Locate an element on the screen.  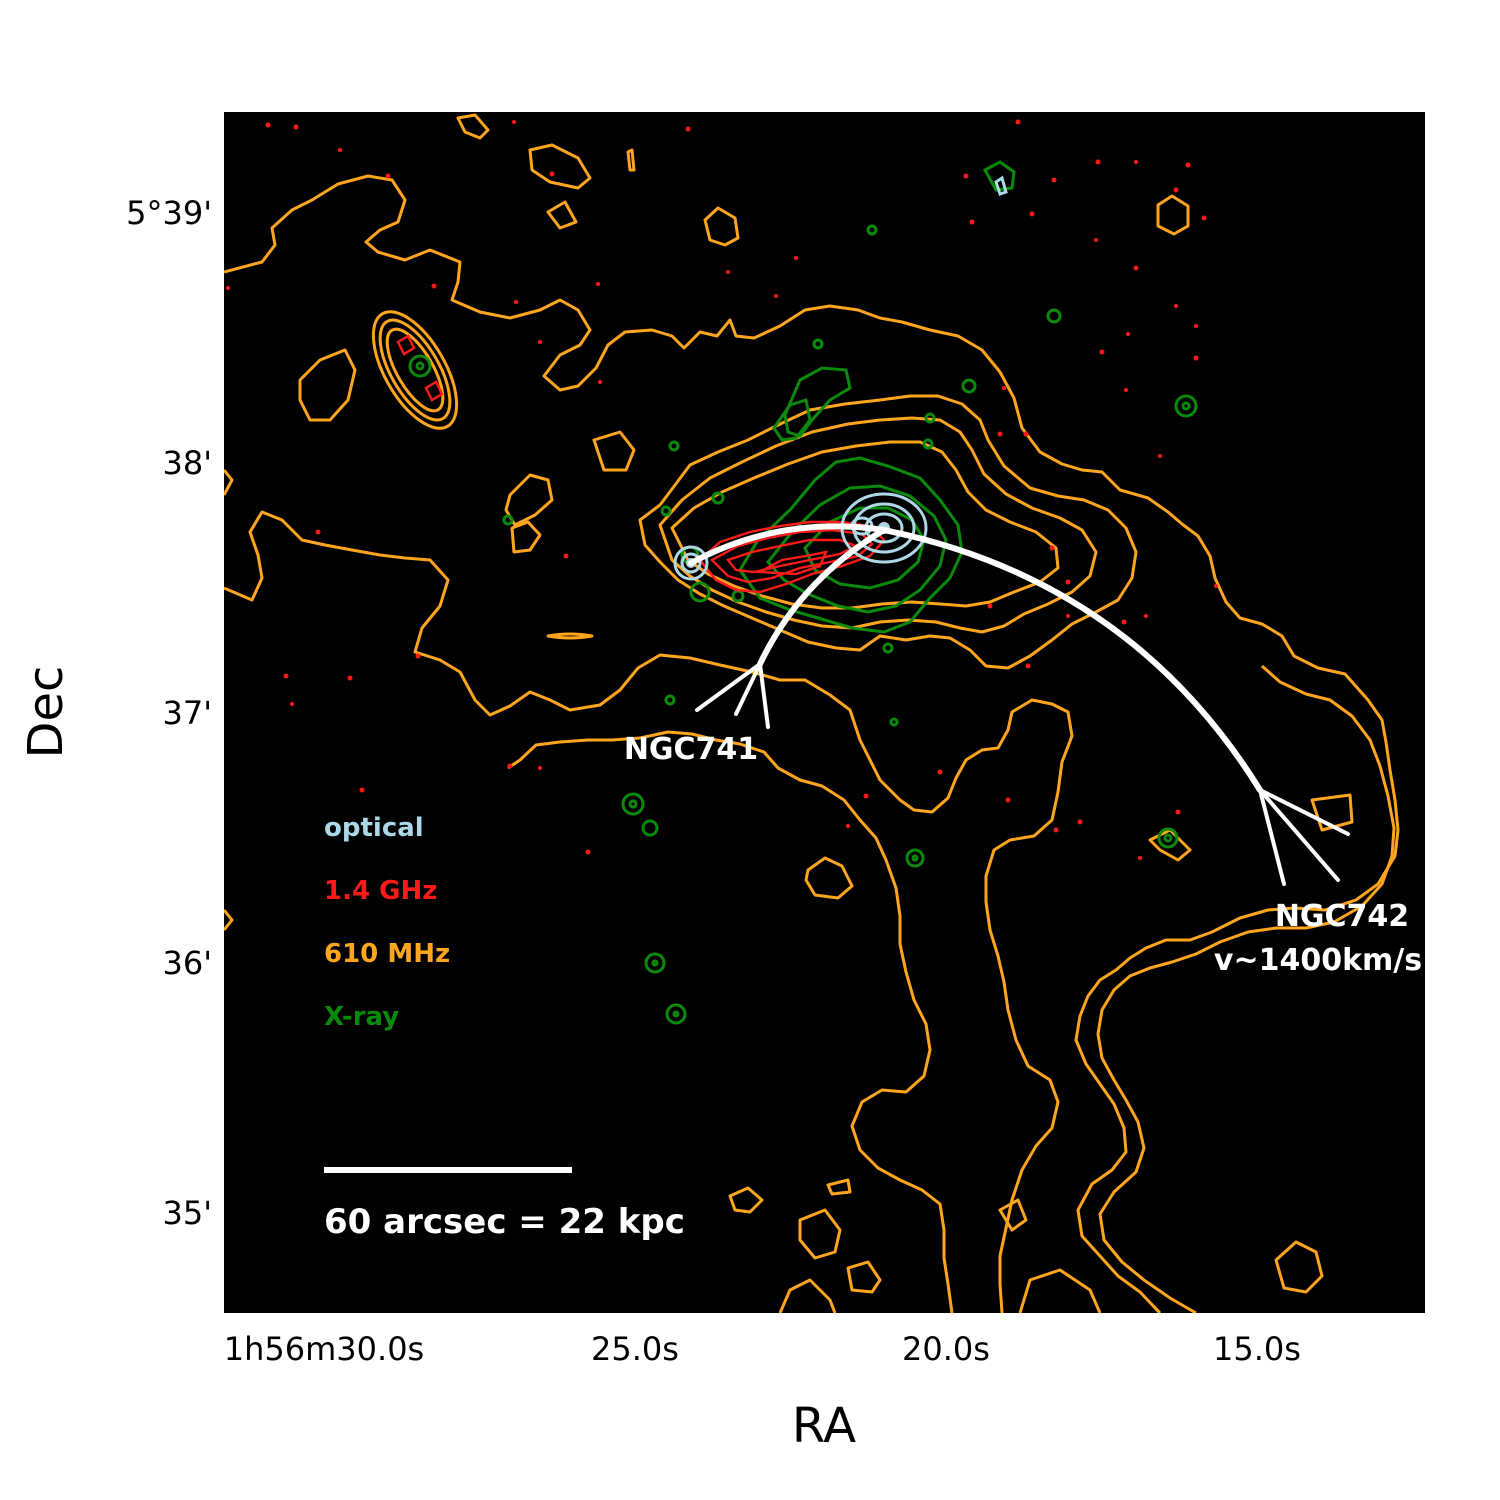
y-tick-label: 36' is located at coordinates (187, 963).